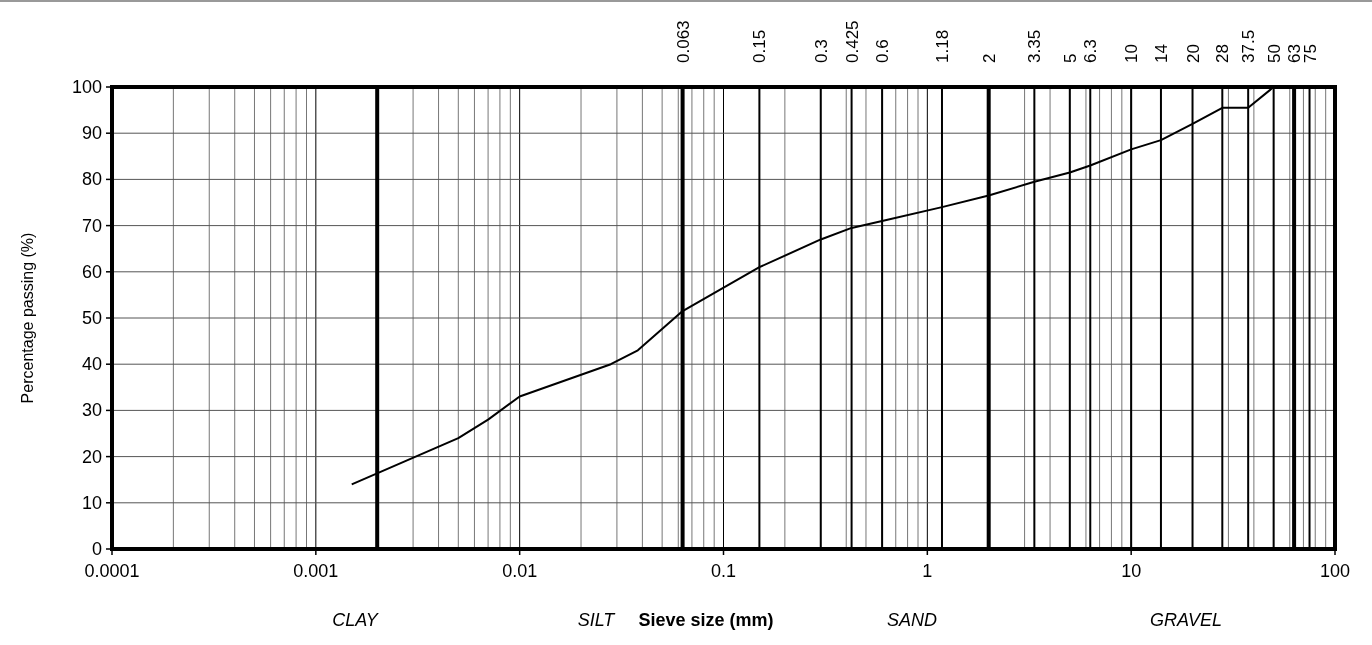 Image resolution: width=1372 pixels, height=645 pixels. Describe the element at coordinates (356, 620) in the screenshot. I see `text: CLAY` at that location.